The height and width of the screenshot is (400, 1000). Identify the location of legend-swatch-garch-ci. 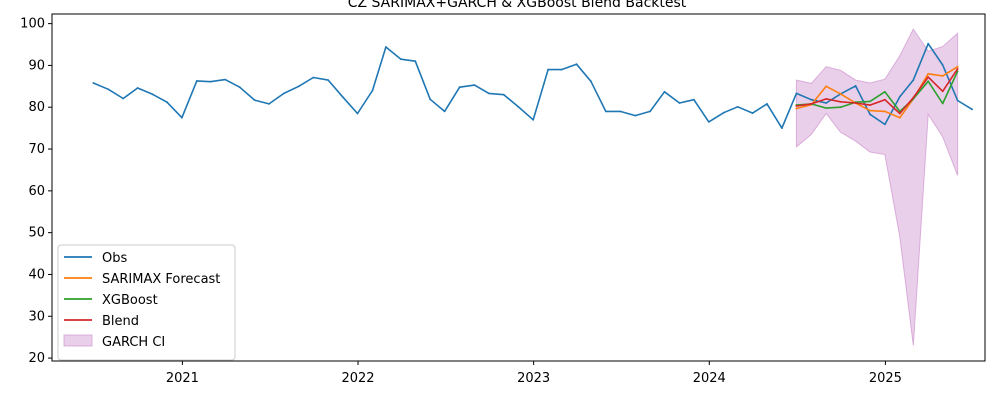
(78, 340).